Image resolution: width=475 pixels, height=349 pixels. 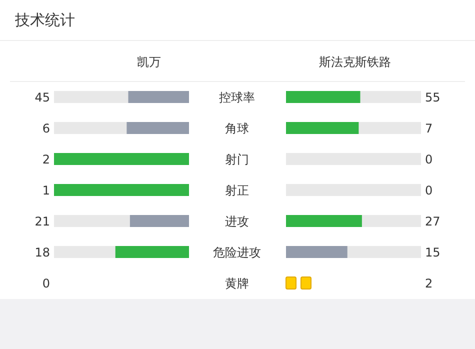 I want to click on category-label: 控球率, so click(x=237, y=97).